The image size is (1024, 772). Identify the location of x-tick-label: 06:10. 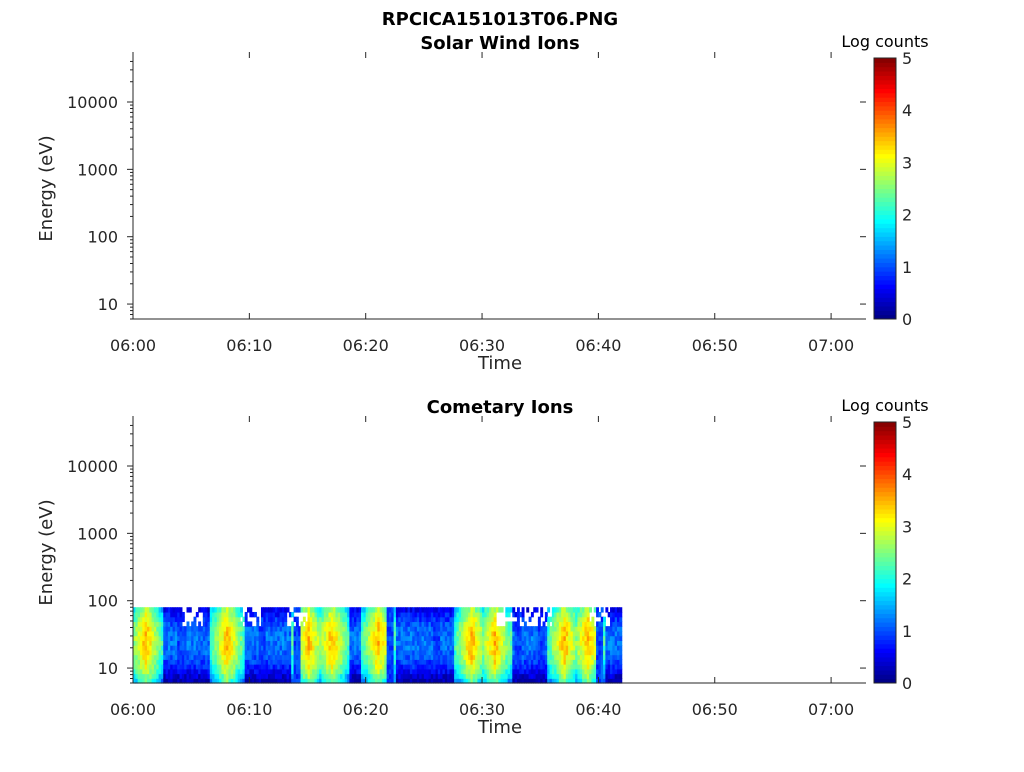
(249, 345).